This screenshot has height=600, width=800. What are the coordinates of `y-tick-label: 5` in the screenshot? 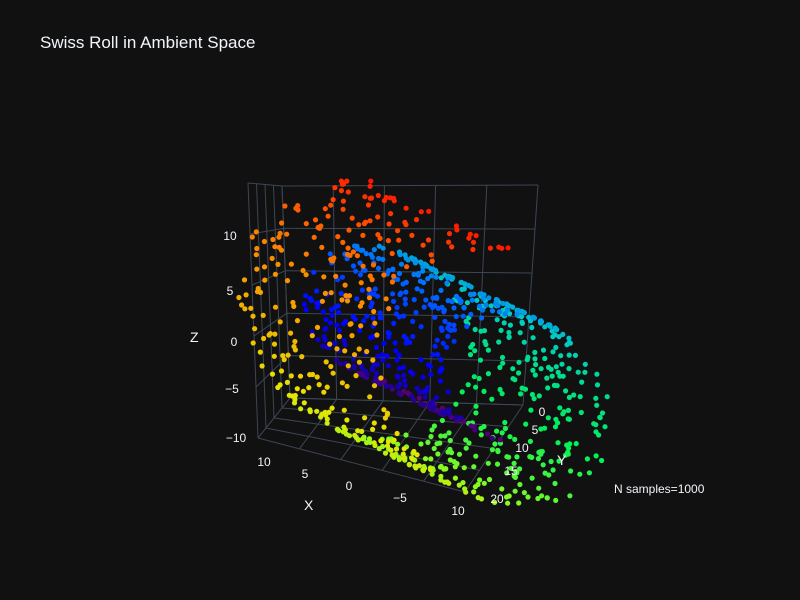 It's located at (535, 430).